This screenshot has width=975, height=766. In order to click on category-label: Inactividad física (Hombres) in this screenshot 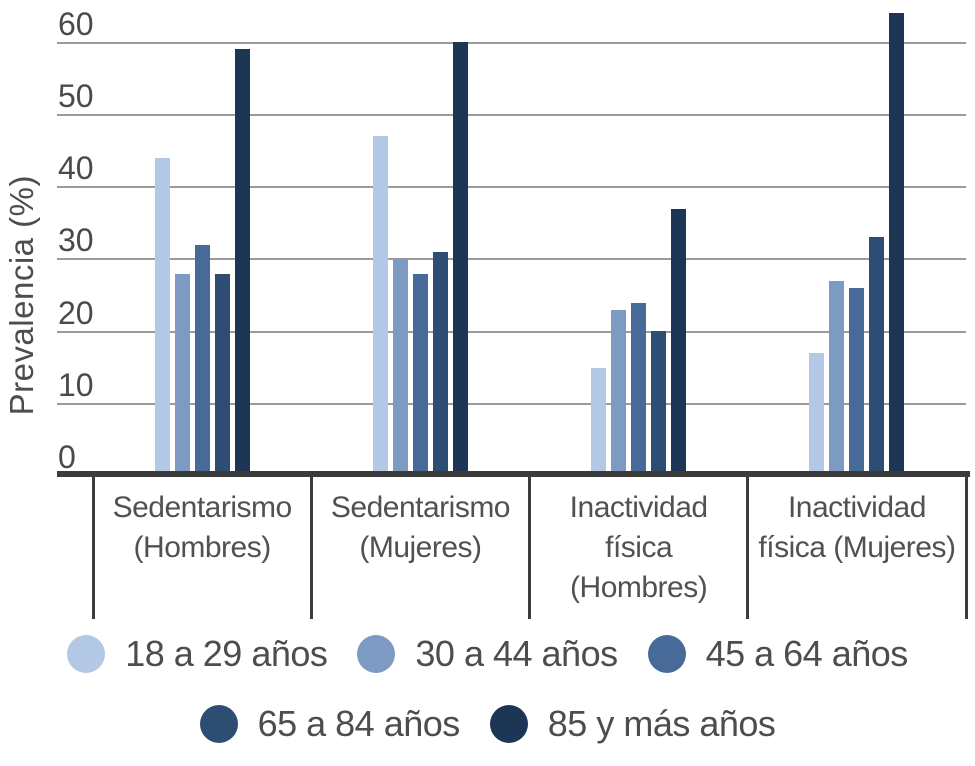, I will do `click(639, 548)`.